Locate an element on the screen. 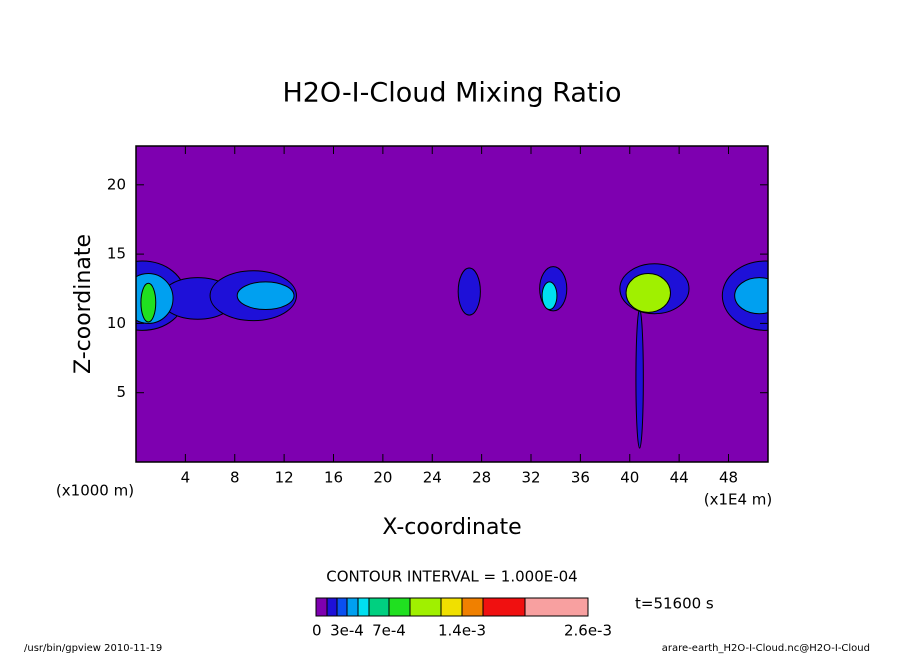 The image size is (904, 654). time-label: t=51600 s is located at coordinates (674, 604).